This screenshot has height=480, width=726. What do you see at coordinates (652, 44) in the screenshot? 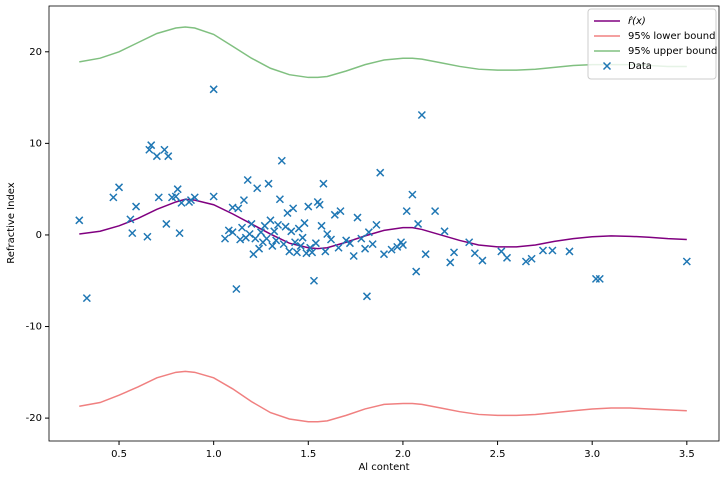
I see `legend-box` at bounding box center [652, 44].